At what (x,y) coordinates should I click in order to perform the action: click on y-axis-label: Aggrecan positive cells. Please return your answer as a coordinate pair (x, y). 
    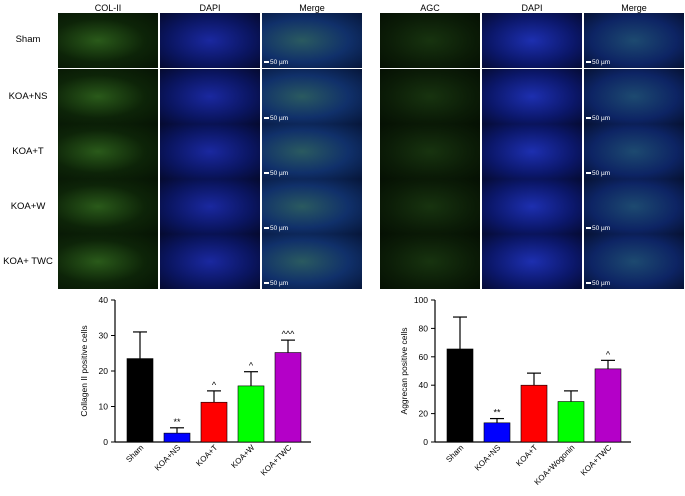
    Looking at the image, I should click on (404, 371).